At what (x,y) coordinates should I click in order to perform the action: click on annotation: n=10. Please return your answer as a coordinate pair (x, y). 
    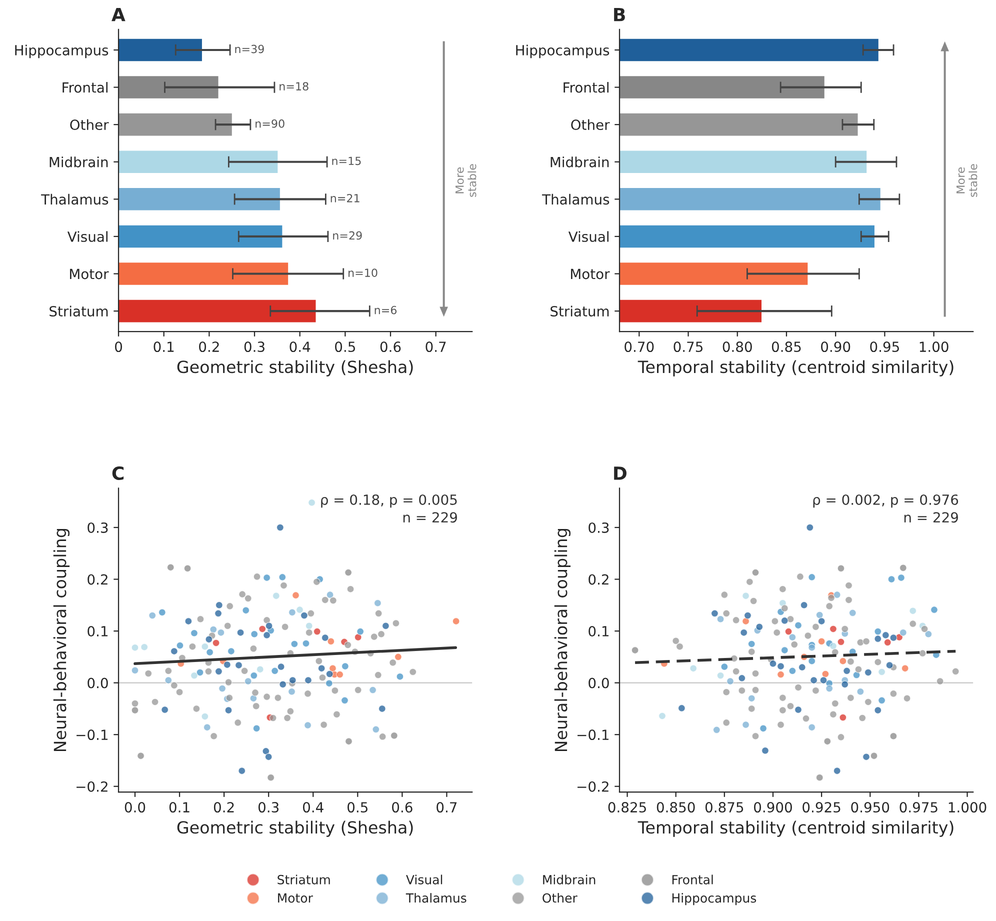
    Looking at the image, I should click on (363, 272).